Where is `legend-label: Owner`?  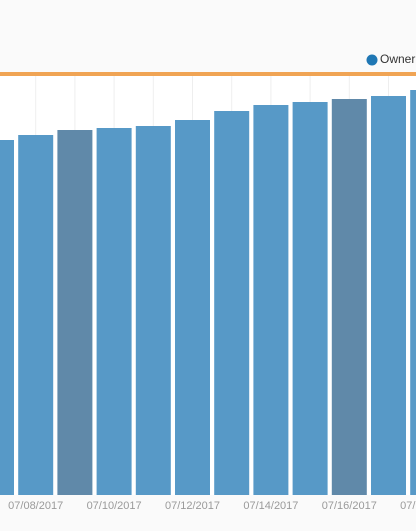
legend-label: Owner is located at coordinates (397, 59).